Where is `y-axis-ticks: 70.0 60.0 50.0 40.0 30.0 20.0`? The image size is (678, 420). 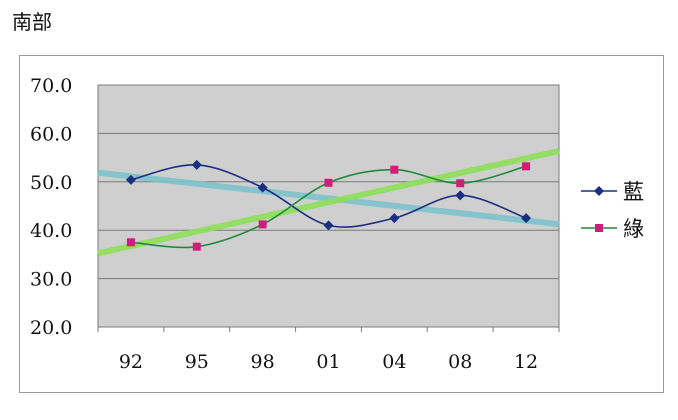
y-axis-ticks: 70.0 60.0 50.0 40.0 30.0 20.0 is located at coordinates (51, 207).